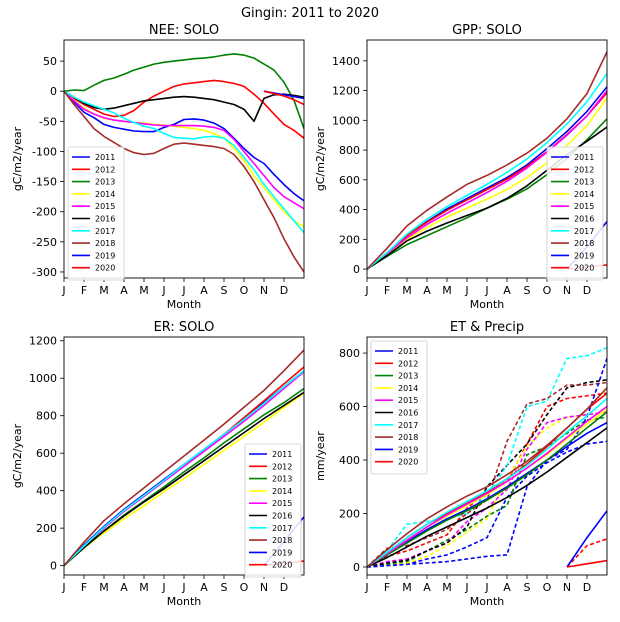 The height and width of the screenshot is (622, 620). I want to click on legend-label-2017: 2017, so click(282, 528).